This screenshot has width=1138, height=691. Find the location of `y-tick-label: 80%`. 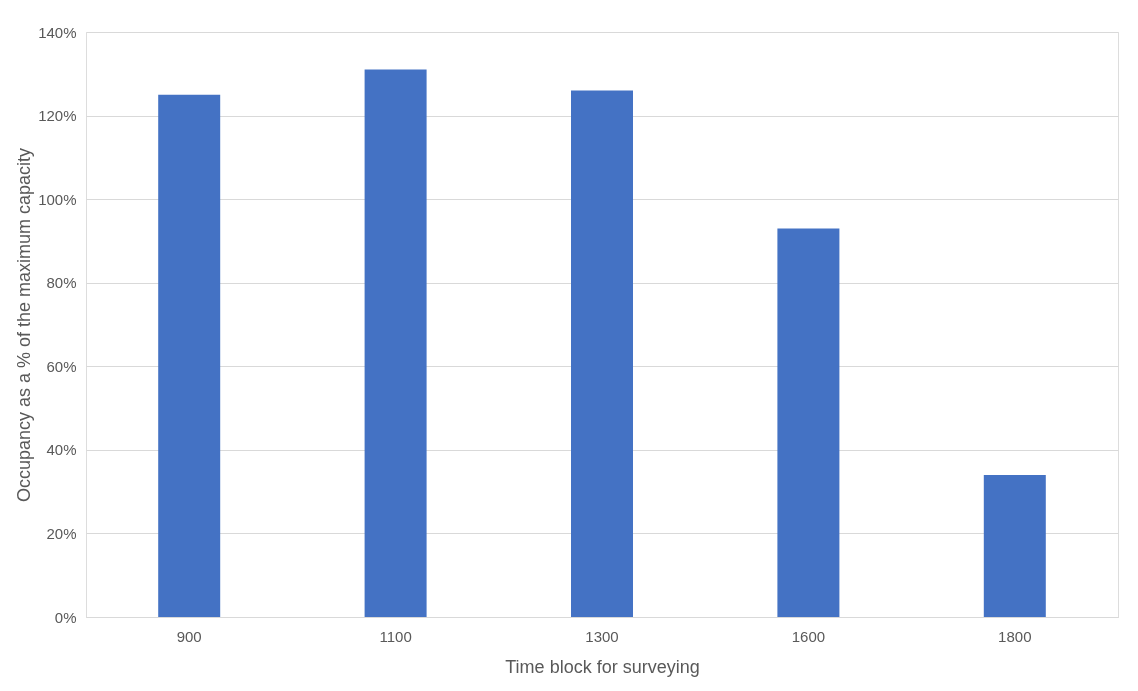

y-tick-label: 80% is located at coordinates (61, 283).